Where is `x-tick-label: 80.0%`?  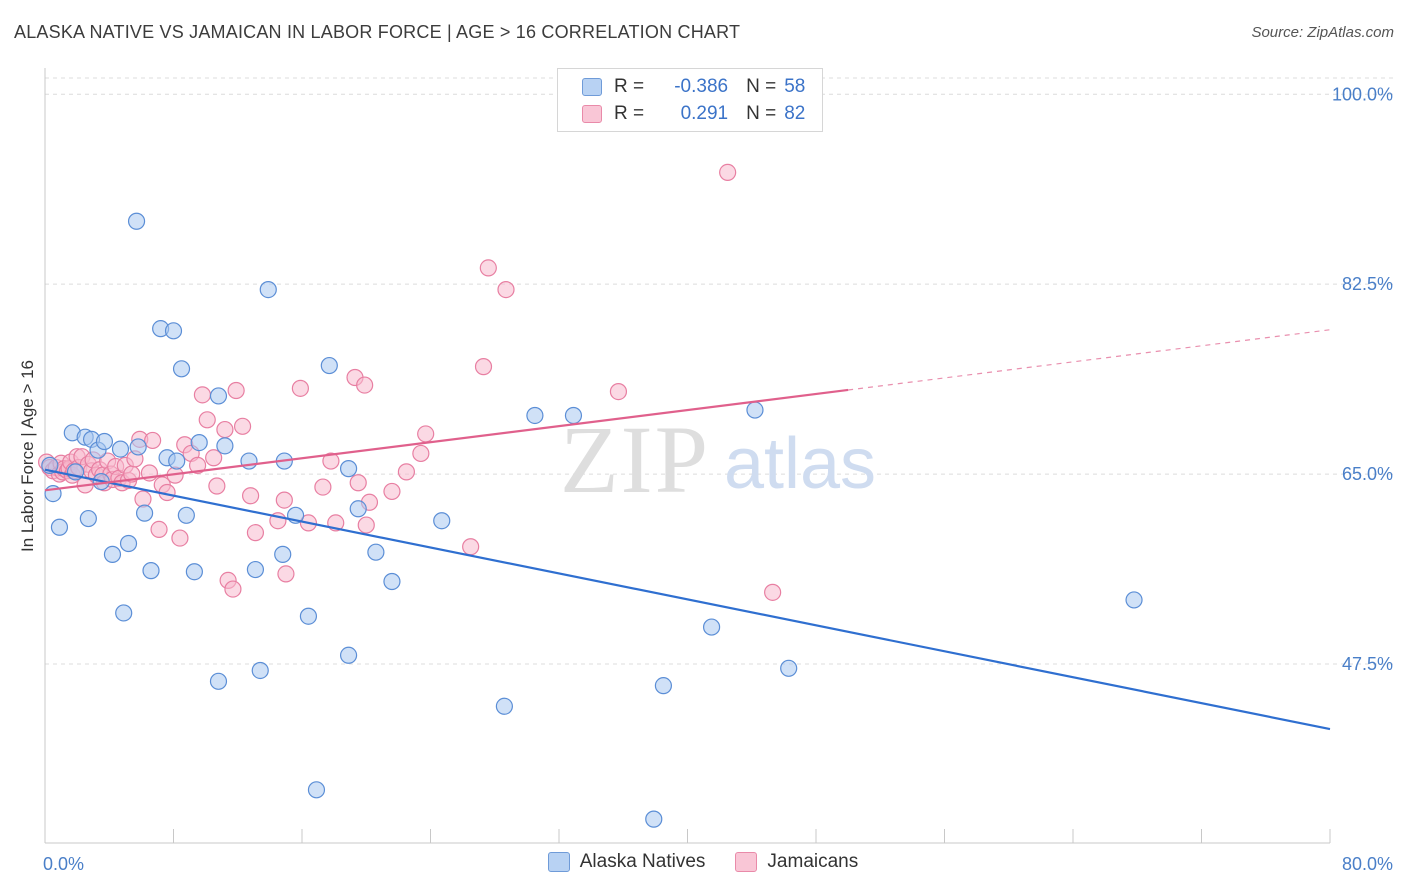
x-tick-label: 80.0% is located at coordinates (1367, 864).